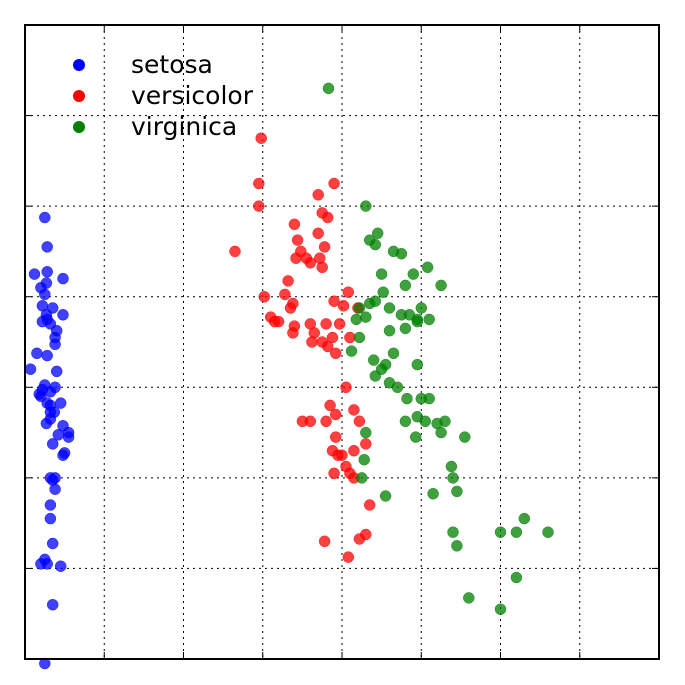 This screenshot has width=685, height=685. What do you see at coordinates (172, 64) in the screenshot?
I see `legend-label-setosa: setosa` at bounding box center [172, 64].